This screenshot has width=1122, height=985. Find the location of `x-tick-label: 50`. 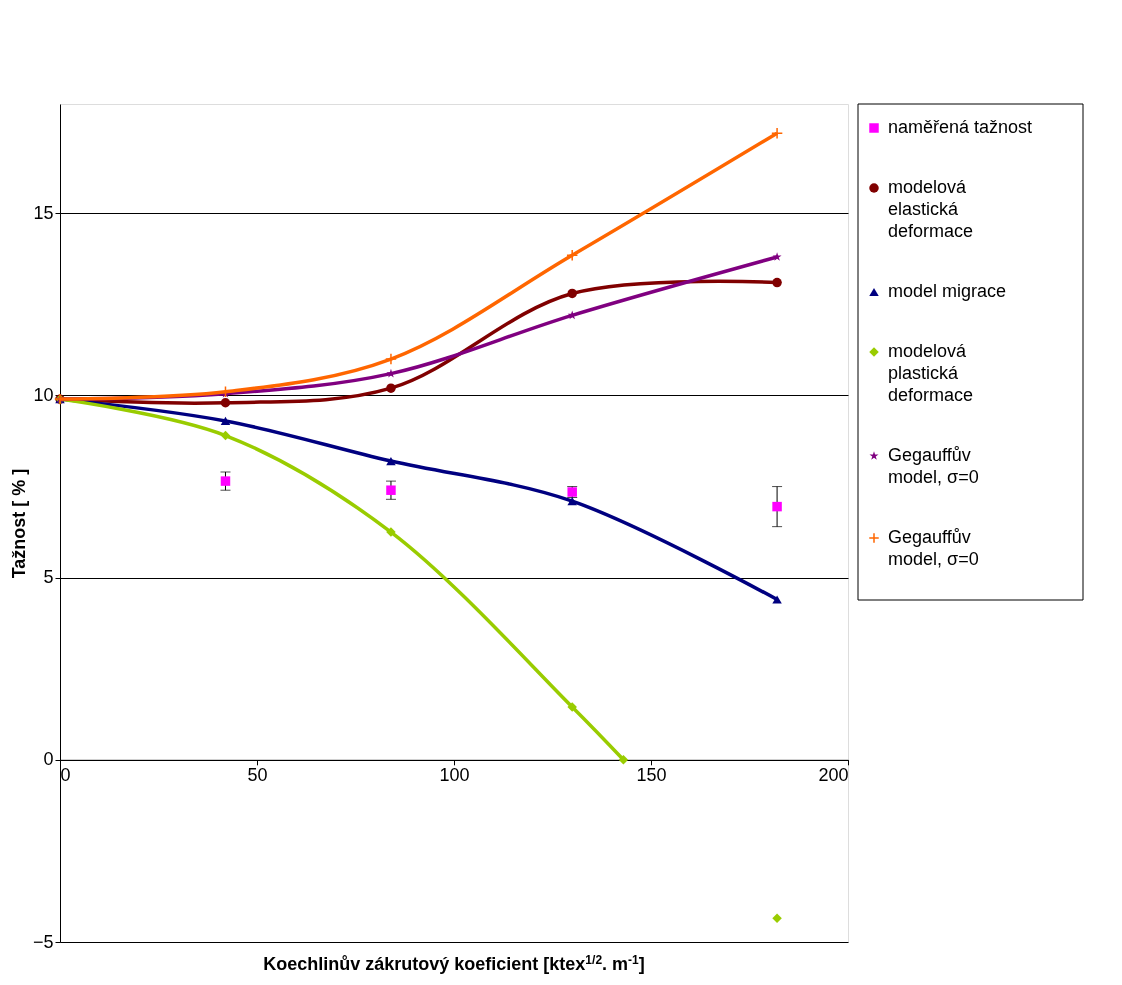

x-tick-label: 50 is located at coordinates (257, 775).